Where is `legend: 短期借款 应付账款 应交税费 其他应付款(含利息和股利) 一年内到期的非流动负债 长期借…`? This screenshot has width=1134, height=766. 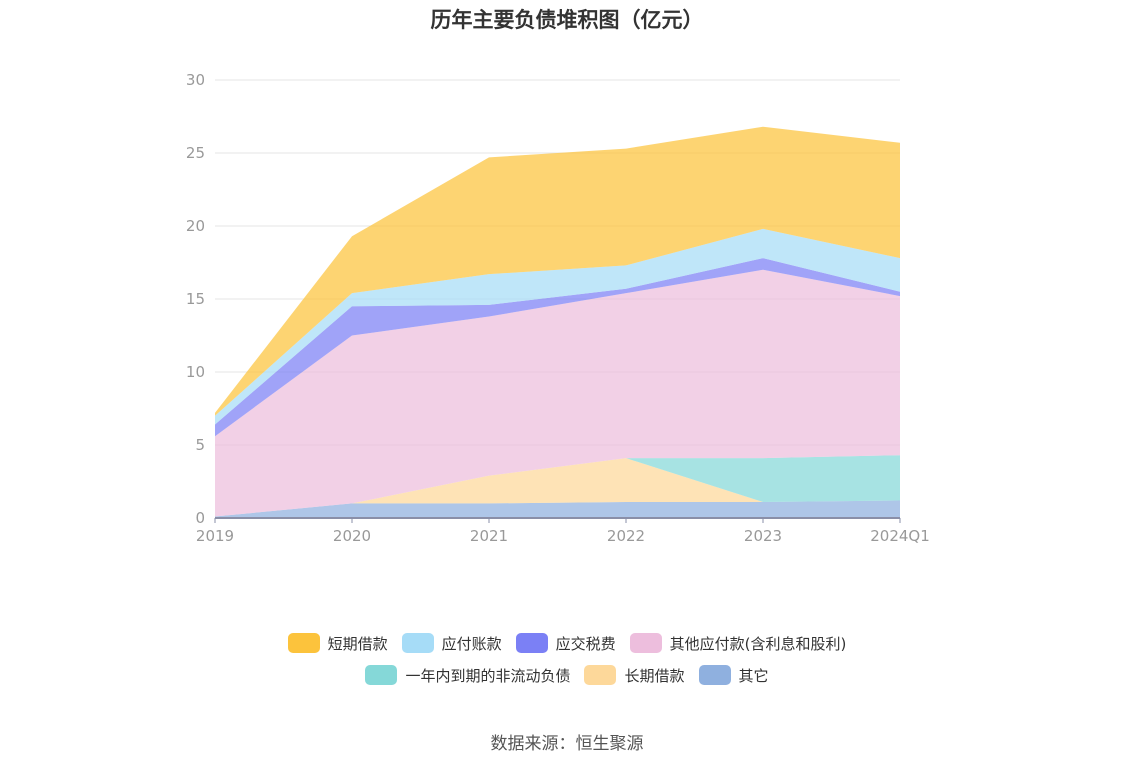 legend: 短期借款 应付账款 应交税费 其他应付款(含利息和股利) 一年内到期的非流动负债 长期借… is located at coordinates (567, 664).